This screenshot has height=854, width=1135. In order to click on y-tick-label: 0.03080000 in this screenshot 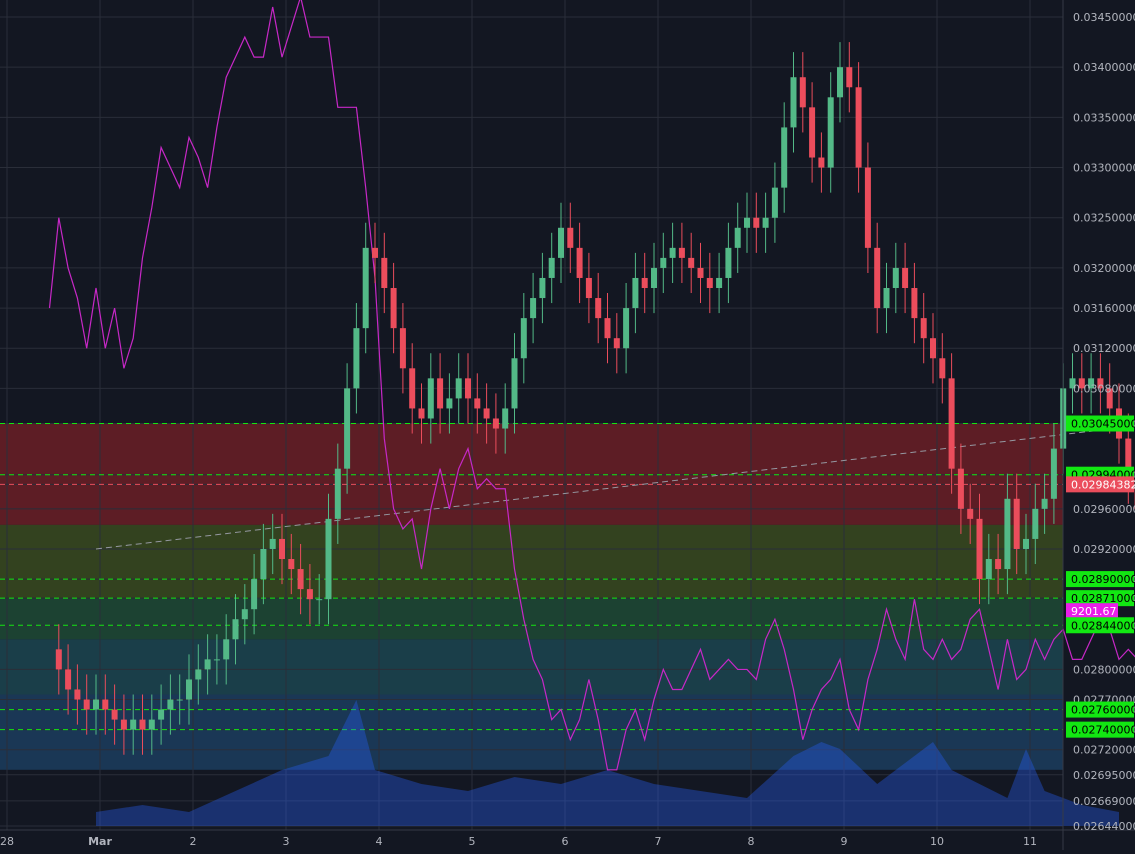, I will do `click(1104, 388)`.